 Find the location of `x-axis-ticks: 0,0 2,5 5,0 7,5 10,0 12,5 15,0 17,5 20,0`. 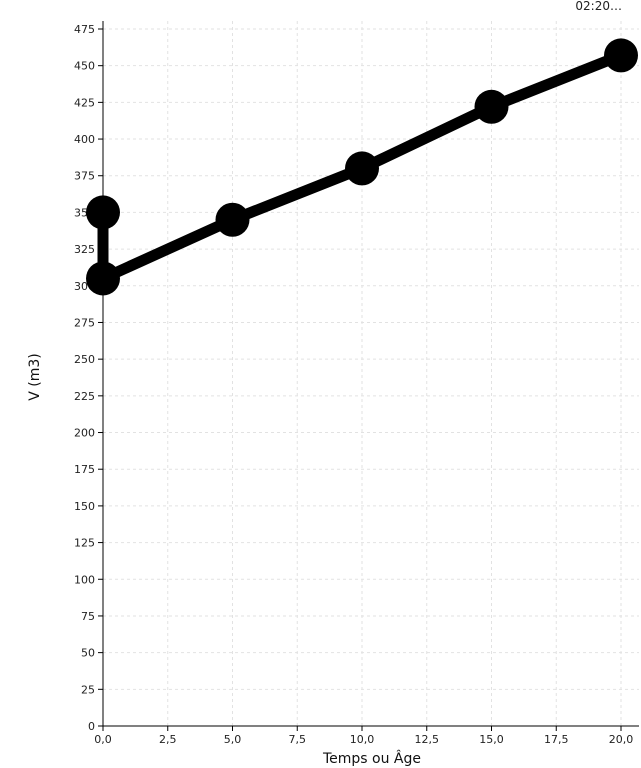

x-axis-ticks: 0,0 2,5 5,0 7,5 10,0 12,5 15,0 17,5 20,0 is located at coordinates (363, 736).